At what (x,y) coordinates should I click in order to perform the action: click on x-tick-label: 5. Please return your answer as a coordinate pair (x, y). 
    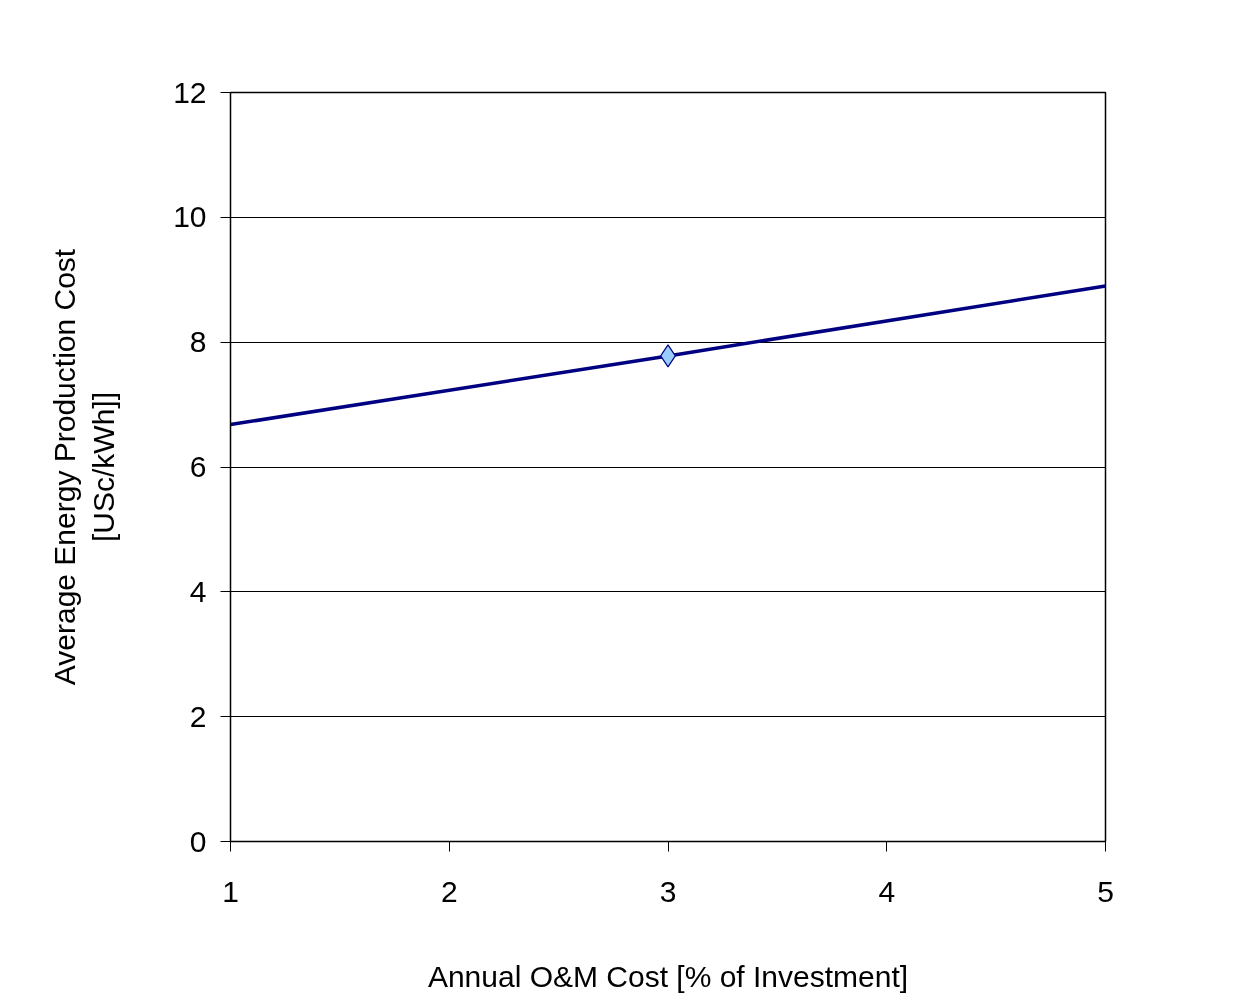
    Looking at the image, I should click on (1105, 891).